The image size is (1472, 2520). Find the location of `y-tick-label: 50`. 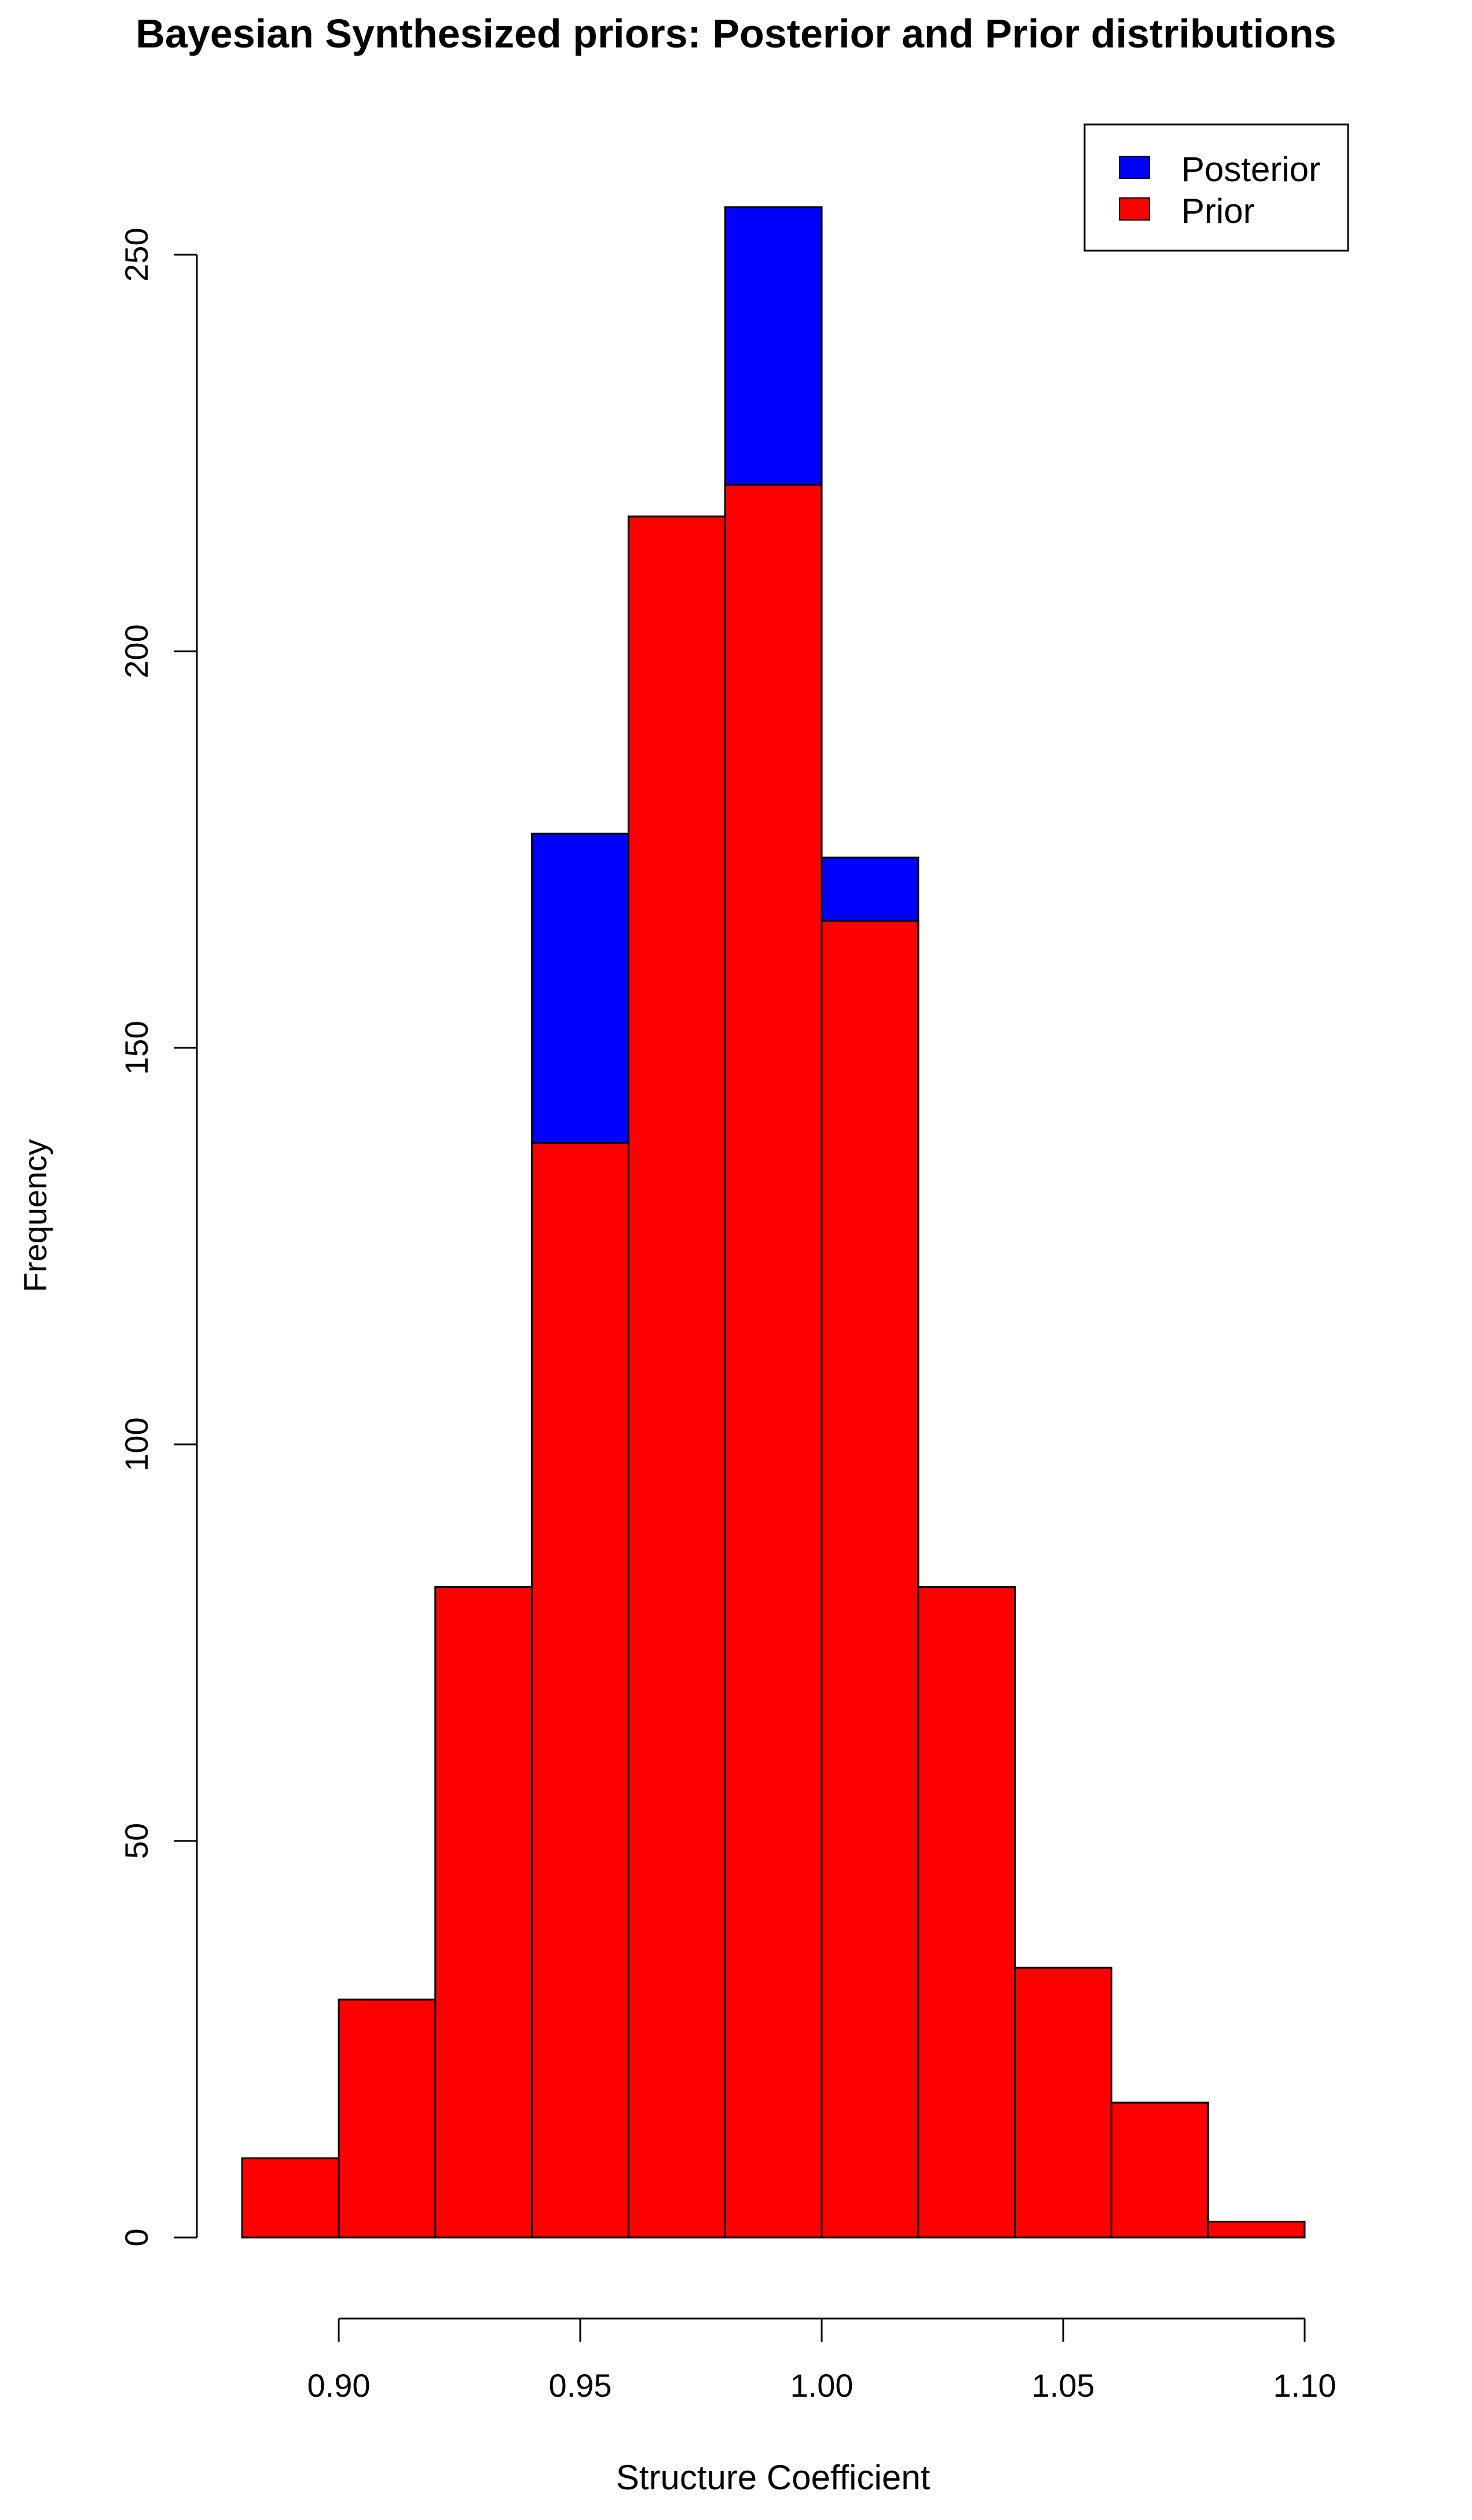

y-tick-label: 50 is located at coordinates (136, 1841).